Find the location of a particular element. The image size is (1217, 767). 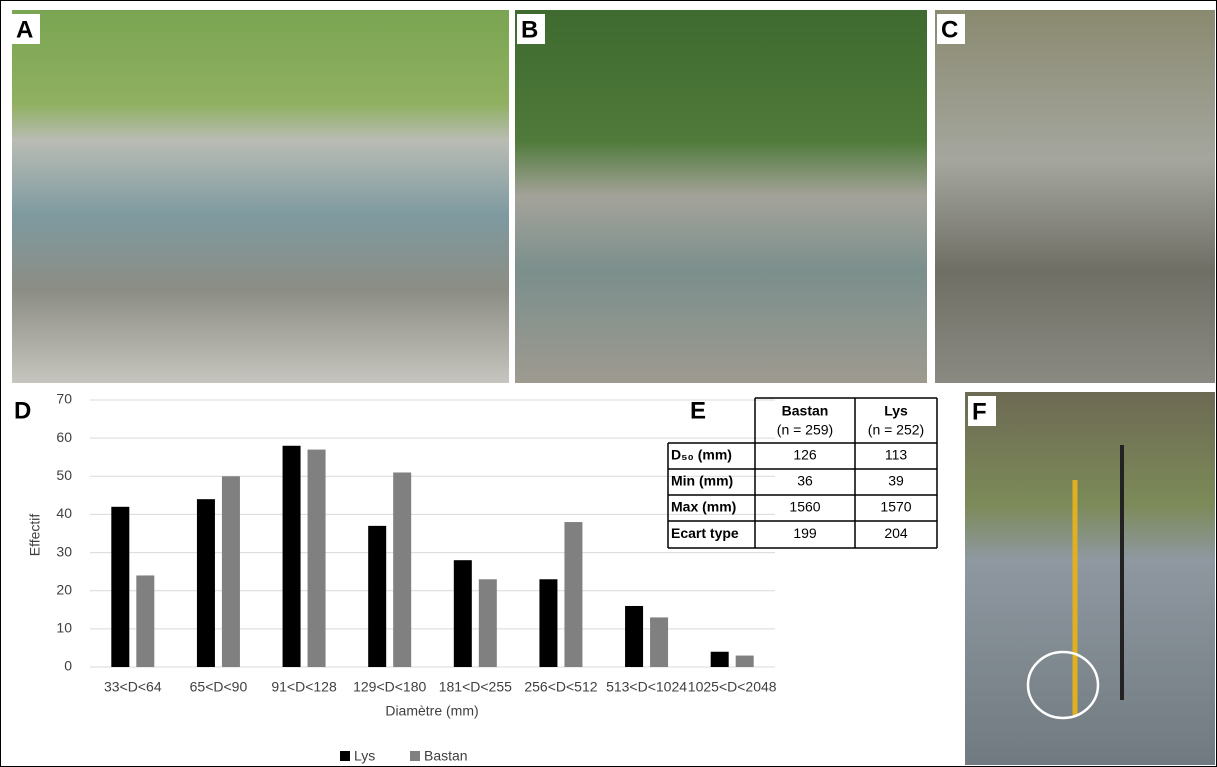

x-tick-label: 129<D<180 is located at coordinates (389, 687).